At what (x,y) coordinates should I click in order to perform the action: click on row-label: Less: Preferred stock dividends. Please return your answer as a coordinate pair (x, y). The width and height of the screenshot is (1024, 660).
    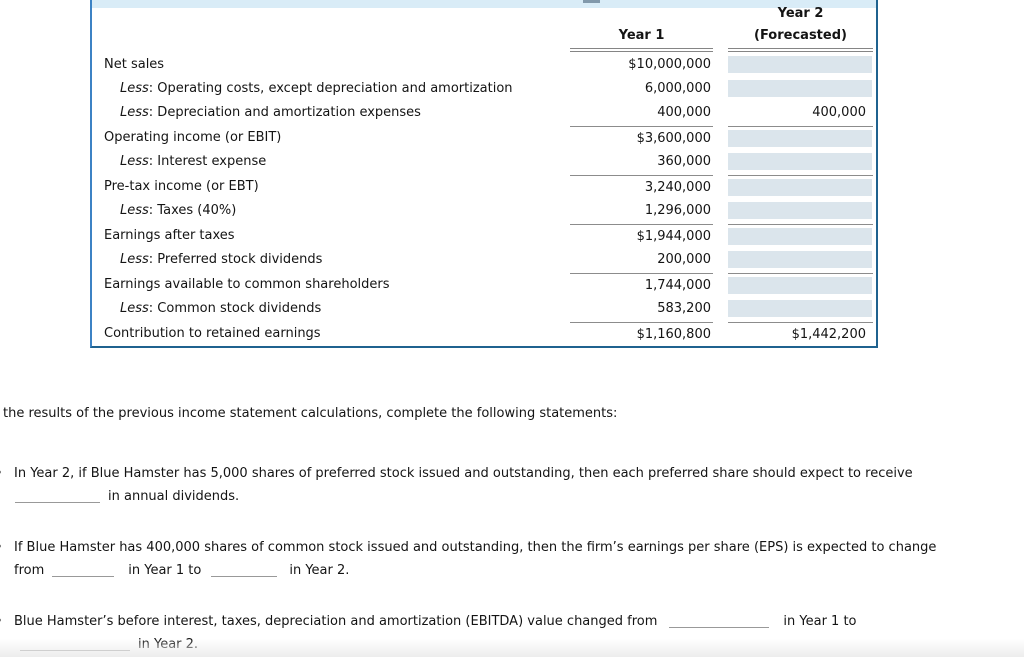
    Looking at the image, I should click on (221, 259).